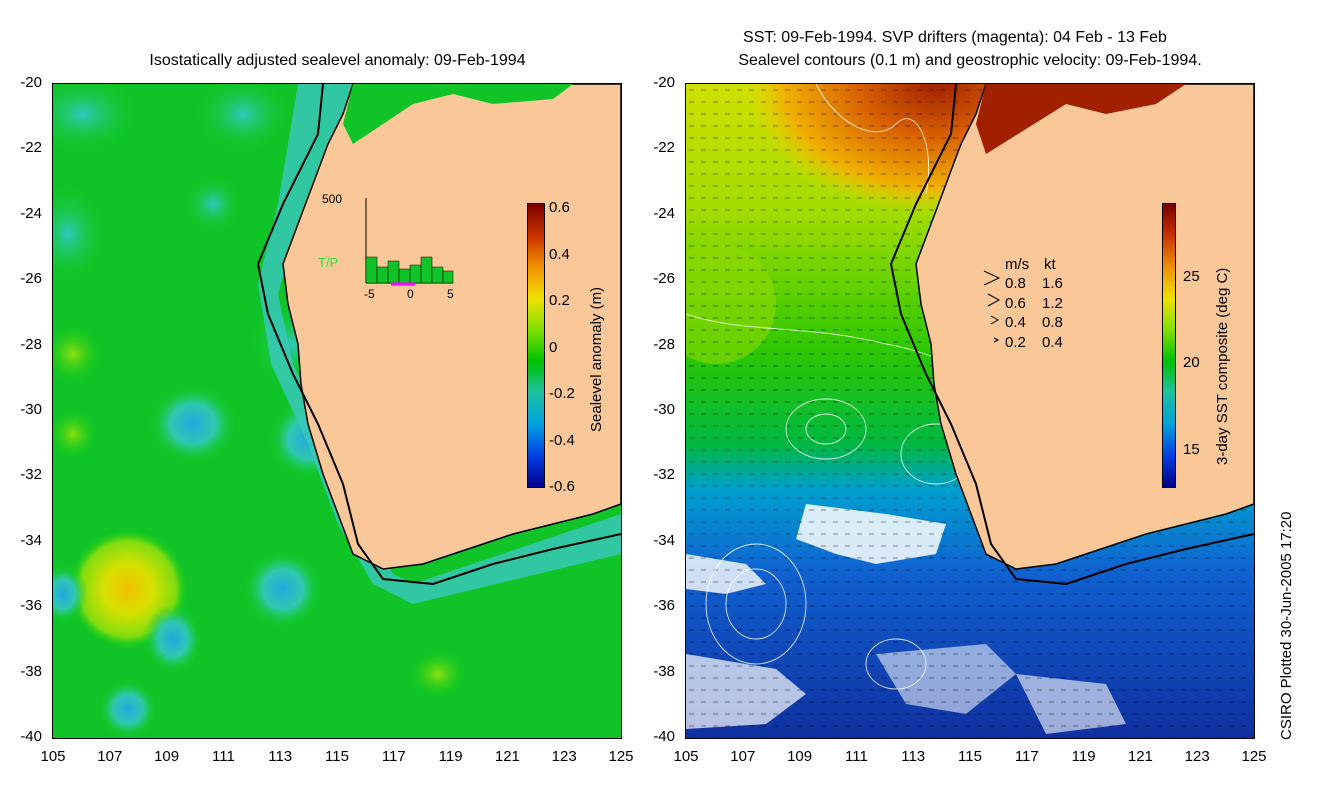 This screenshot has height=810, width=1320. What do you see at coordinates (559, 254) in the screenshot?
I see `left-colorbar-tick: 0.4` at bounding box center [559, 254].